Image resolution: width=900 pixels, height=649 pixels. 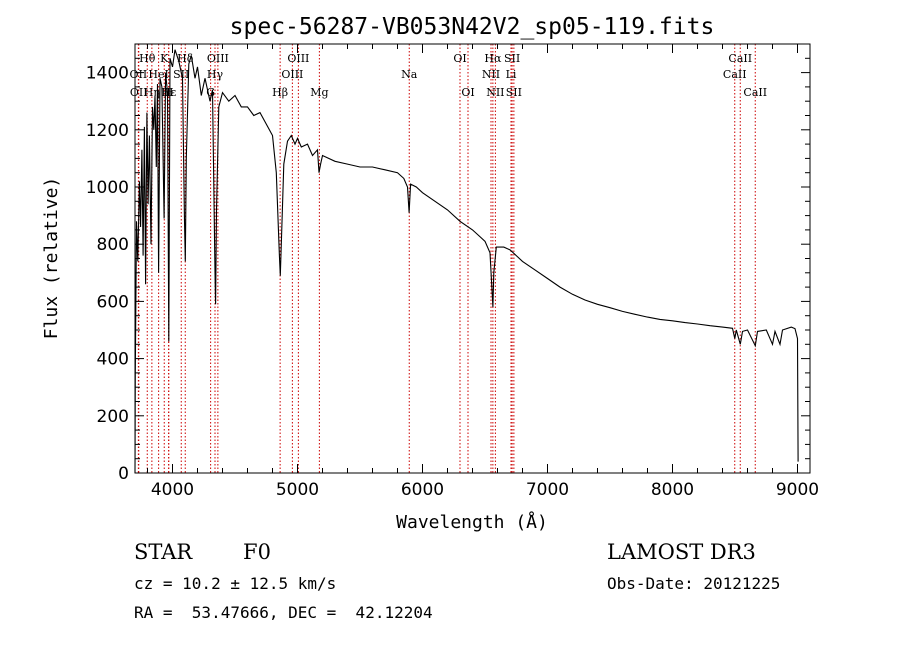 I want to click on line-label: G, so click(x=210, y=92).